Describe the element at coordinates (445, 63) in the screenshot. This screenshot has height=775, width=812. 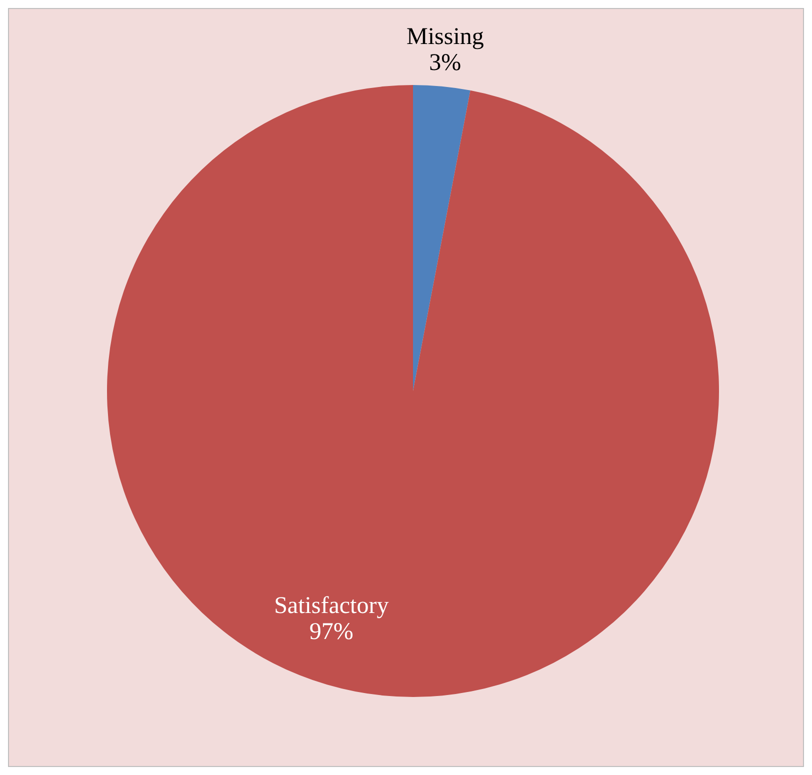
I see `data-label: 3%` at that location.